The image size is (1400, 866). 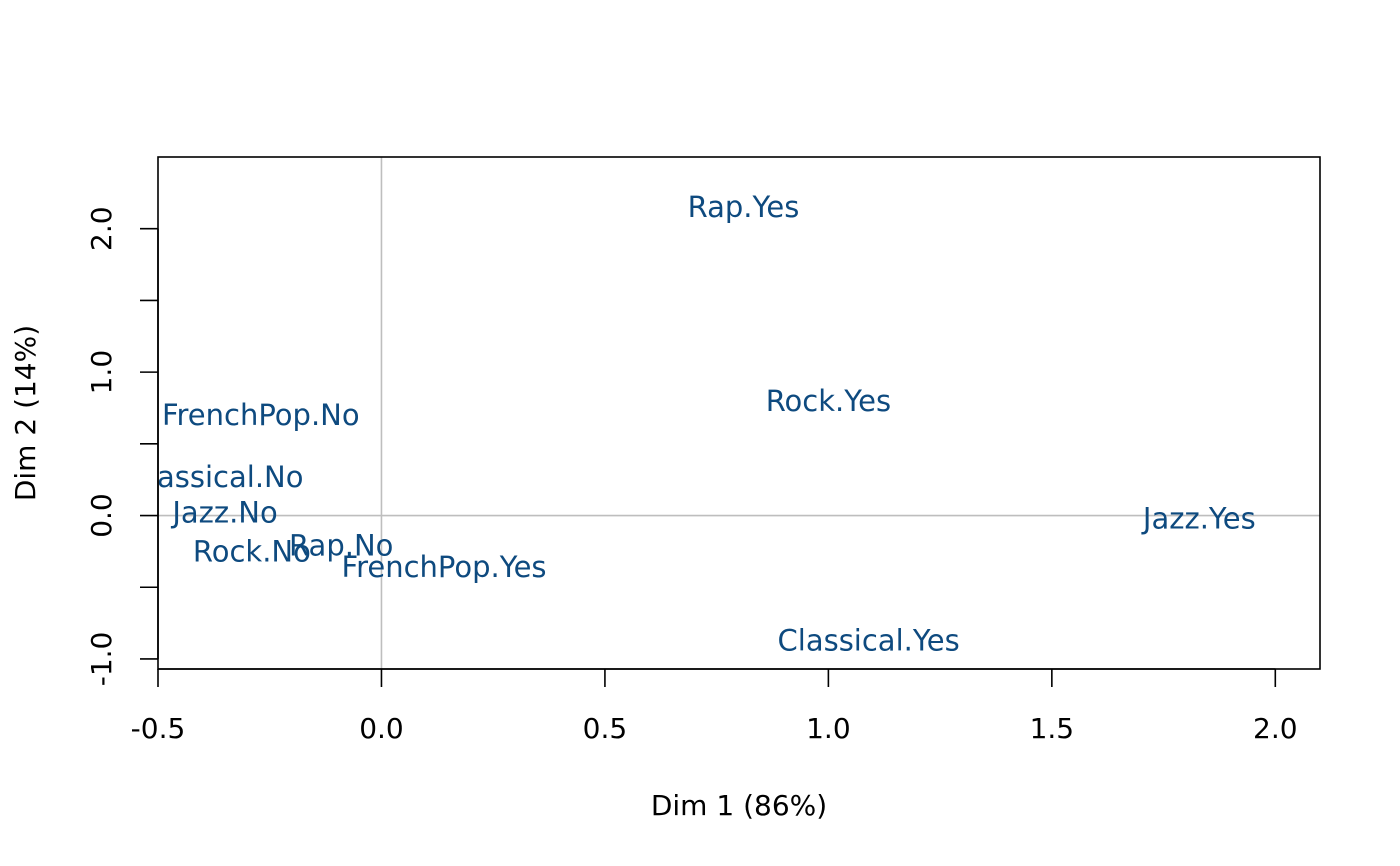 I want to click on x-axis-title: Dim 1 (86%), so click(x=739, y=805).